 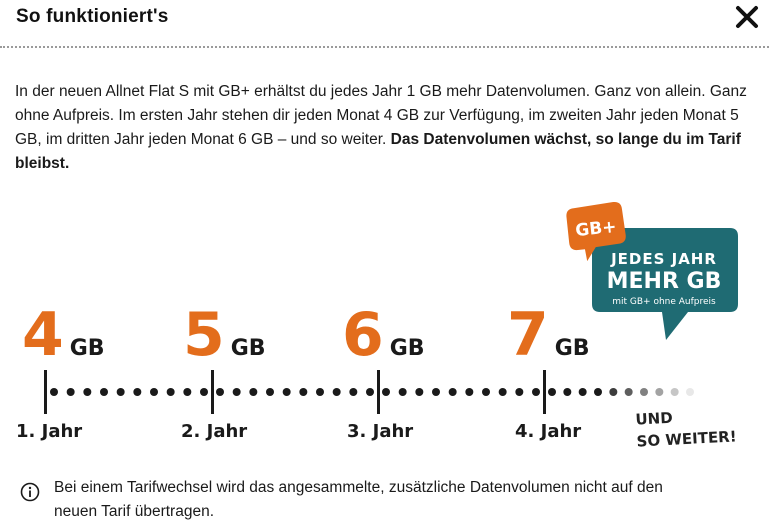 I want to click on year-label-3: 3. Jahr, so click(x=380, y=431).